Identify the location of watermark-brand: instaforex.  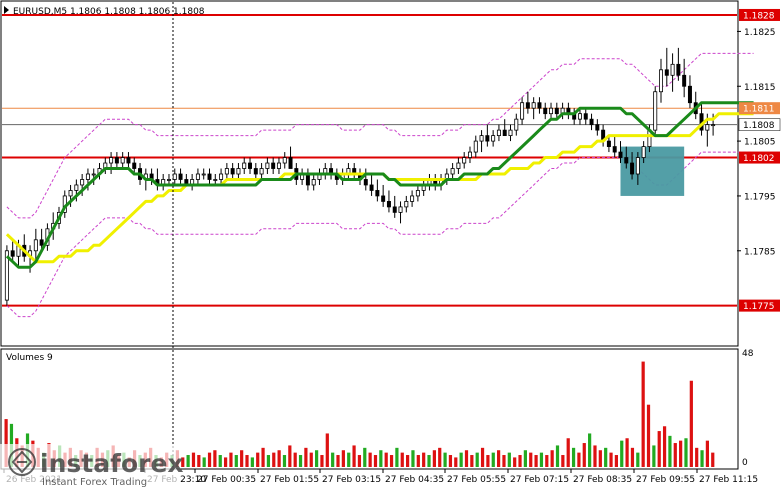
(112, 463).